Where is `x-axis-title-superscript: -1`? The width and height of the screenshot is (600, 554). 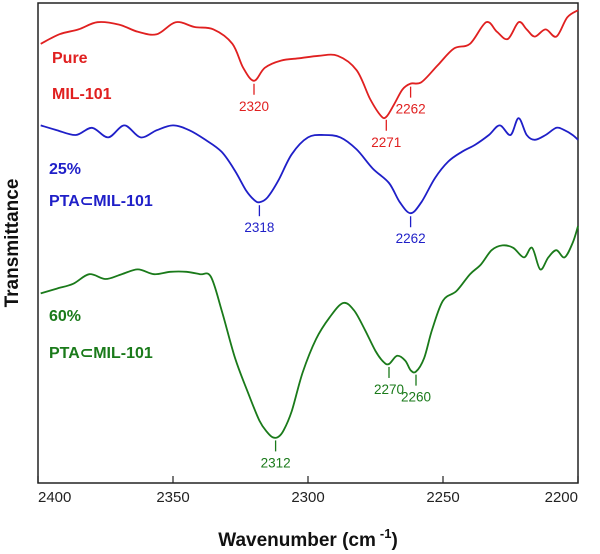
x-axis-title-superscript: -1 is located at coordinates (386, 533).